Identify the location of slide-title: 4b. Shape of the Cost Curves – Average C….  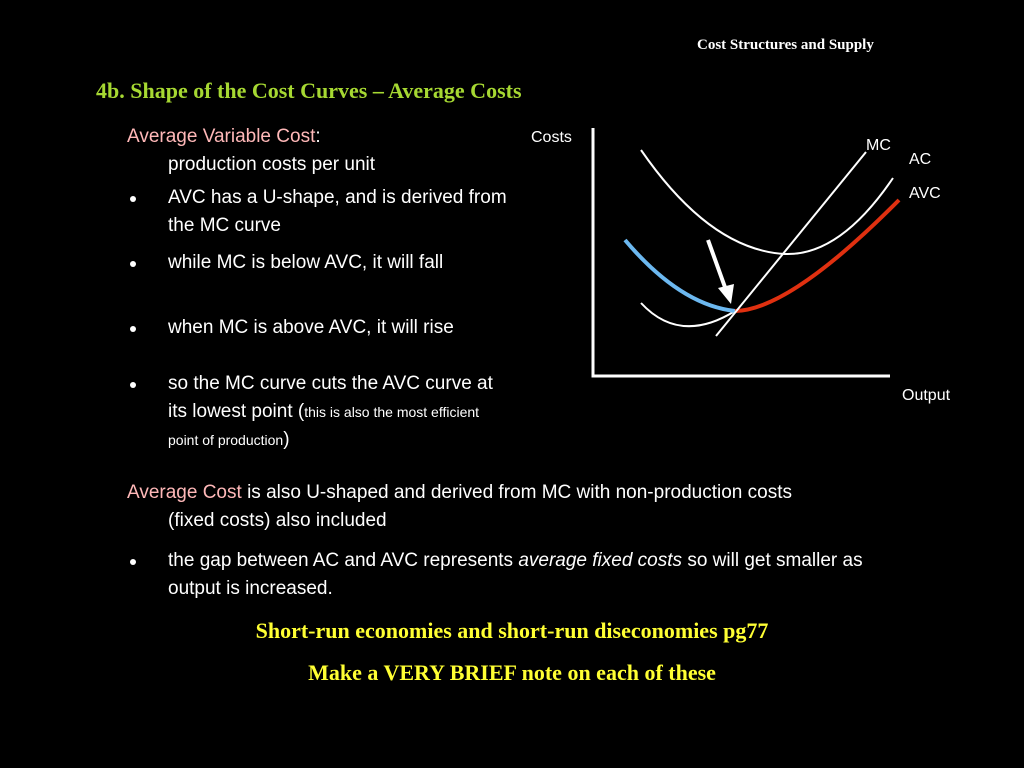
(309, 90).